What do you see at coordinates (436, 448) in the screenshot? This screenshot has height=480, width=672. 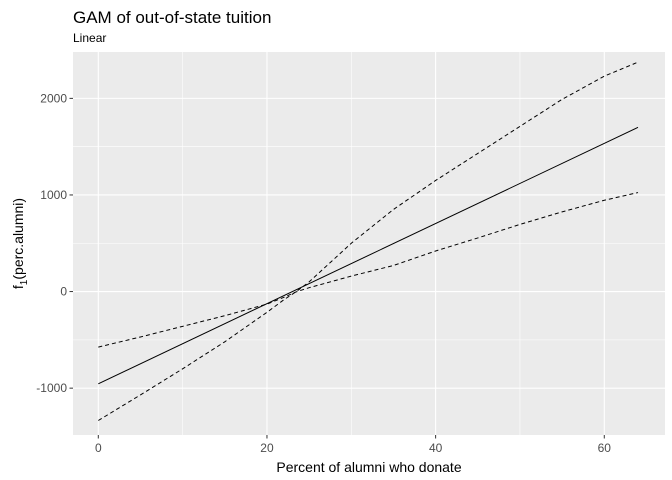 I see `x-tick-label: 40` at bounding box center [436, 448].